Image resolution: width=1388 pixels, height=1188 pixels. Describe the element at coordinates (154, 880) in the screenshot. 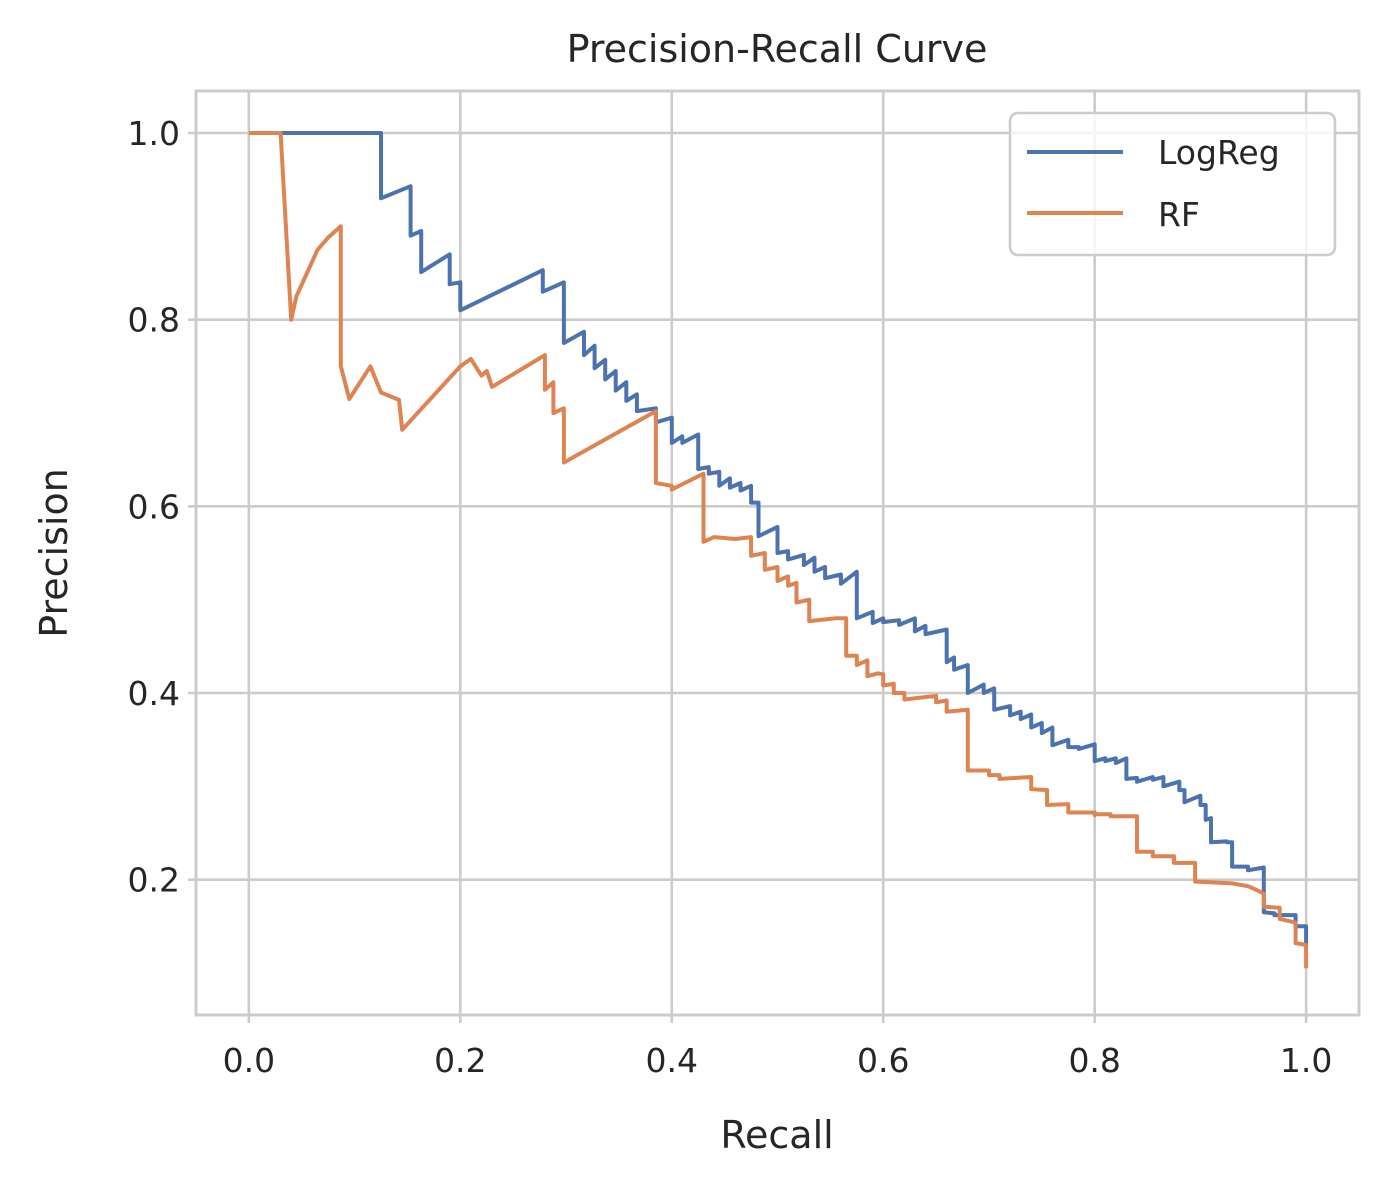

I see `y-tick-label: 0.2` at that location.